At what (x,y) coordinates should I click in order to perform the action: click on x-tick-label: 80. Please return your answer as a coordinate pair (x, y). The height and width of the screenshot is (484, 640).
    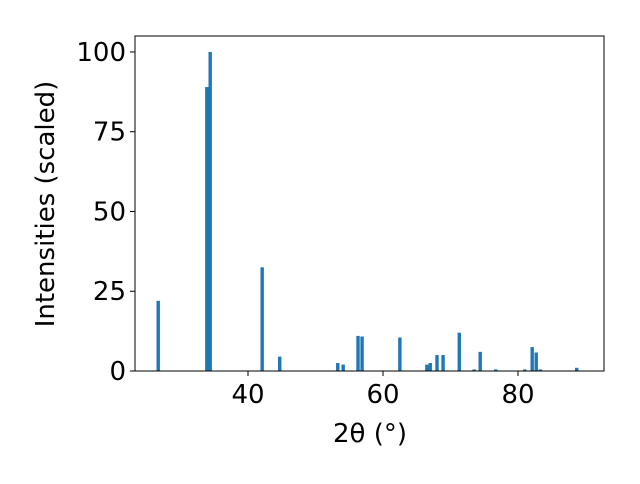
    Looking at the image, I should click on (517, 395).